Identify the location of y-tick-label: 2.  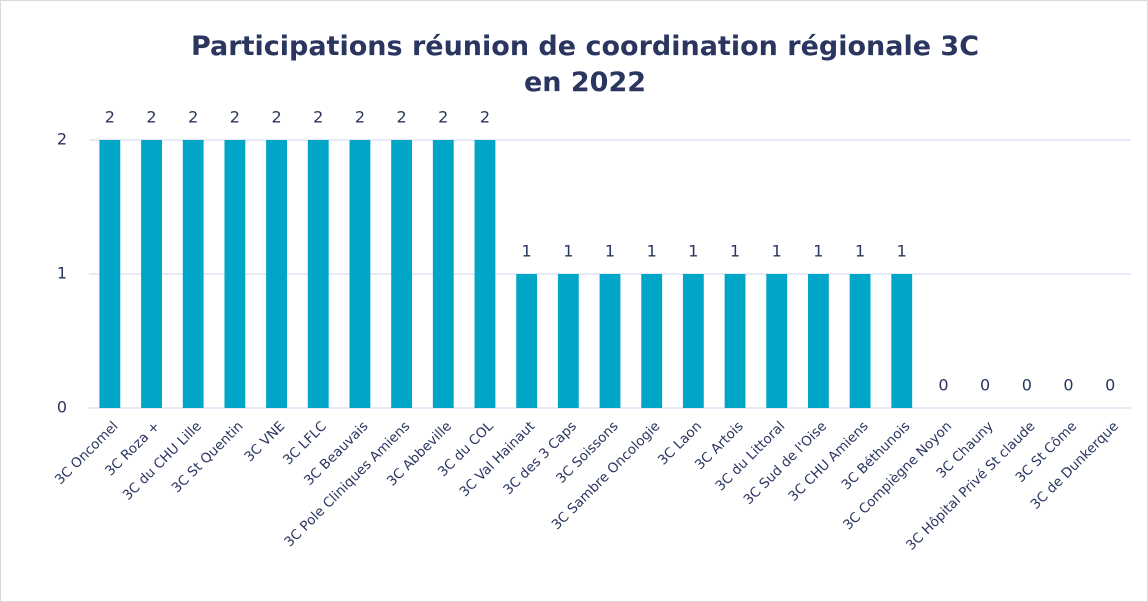
(62, 139).